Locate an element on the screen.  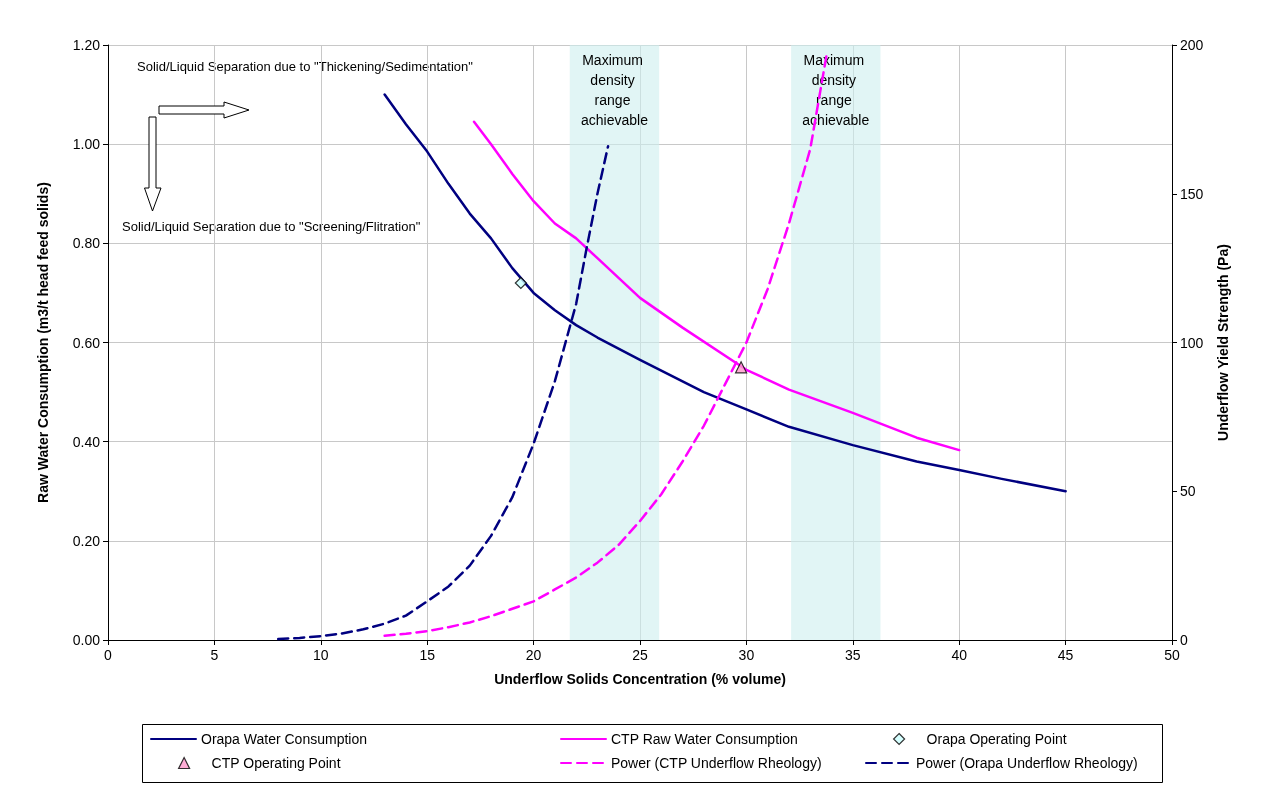
legend-label: CTP Operating Point is located at coordinates (276, 763).